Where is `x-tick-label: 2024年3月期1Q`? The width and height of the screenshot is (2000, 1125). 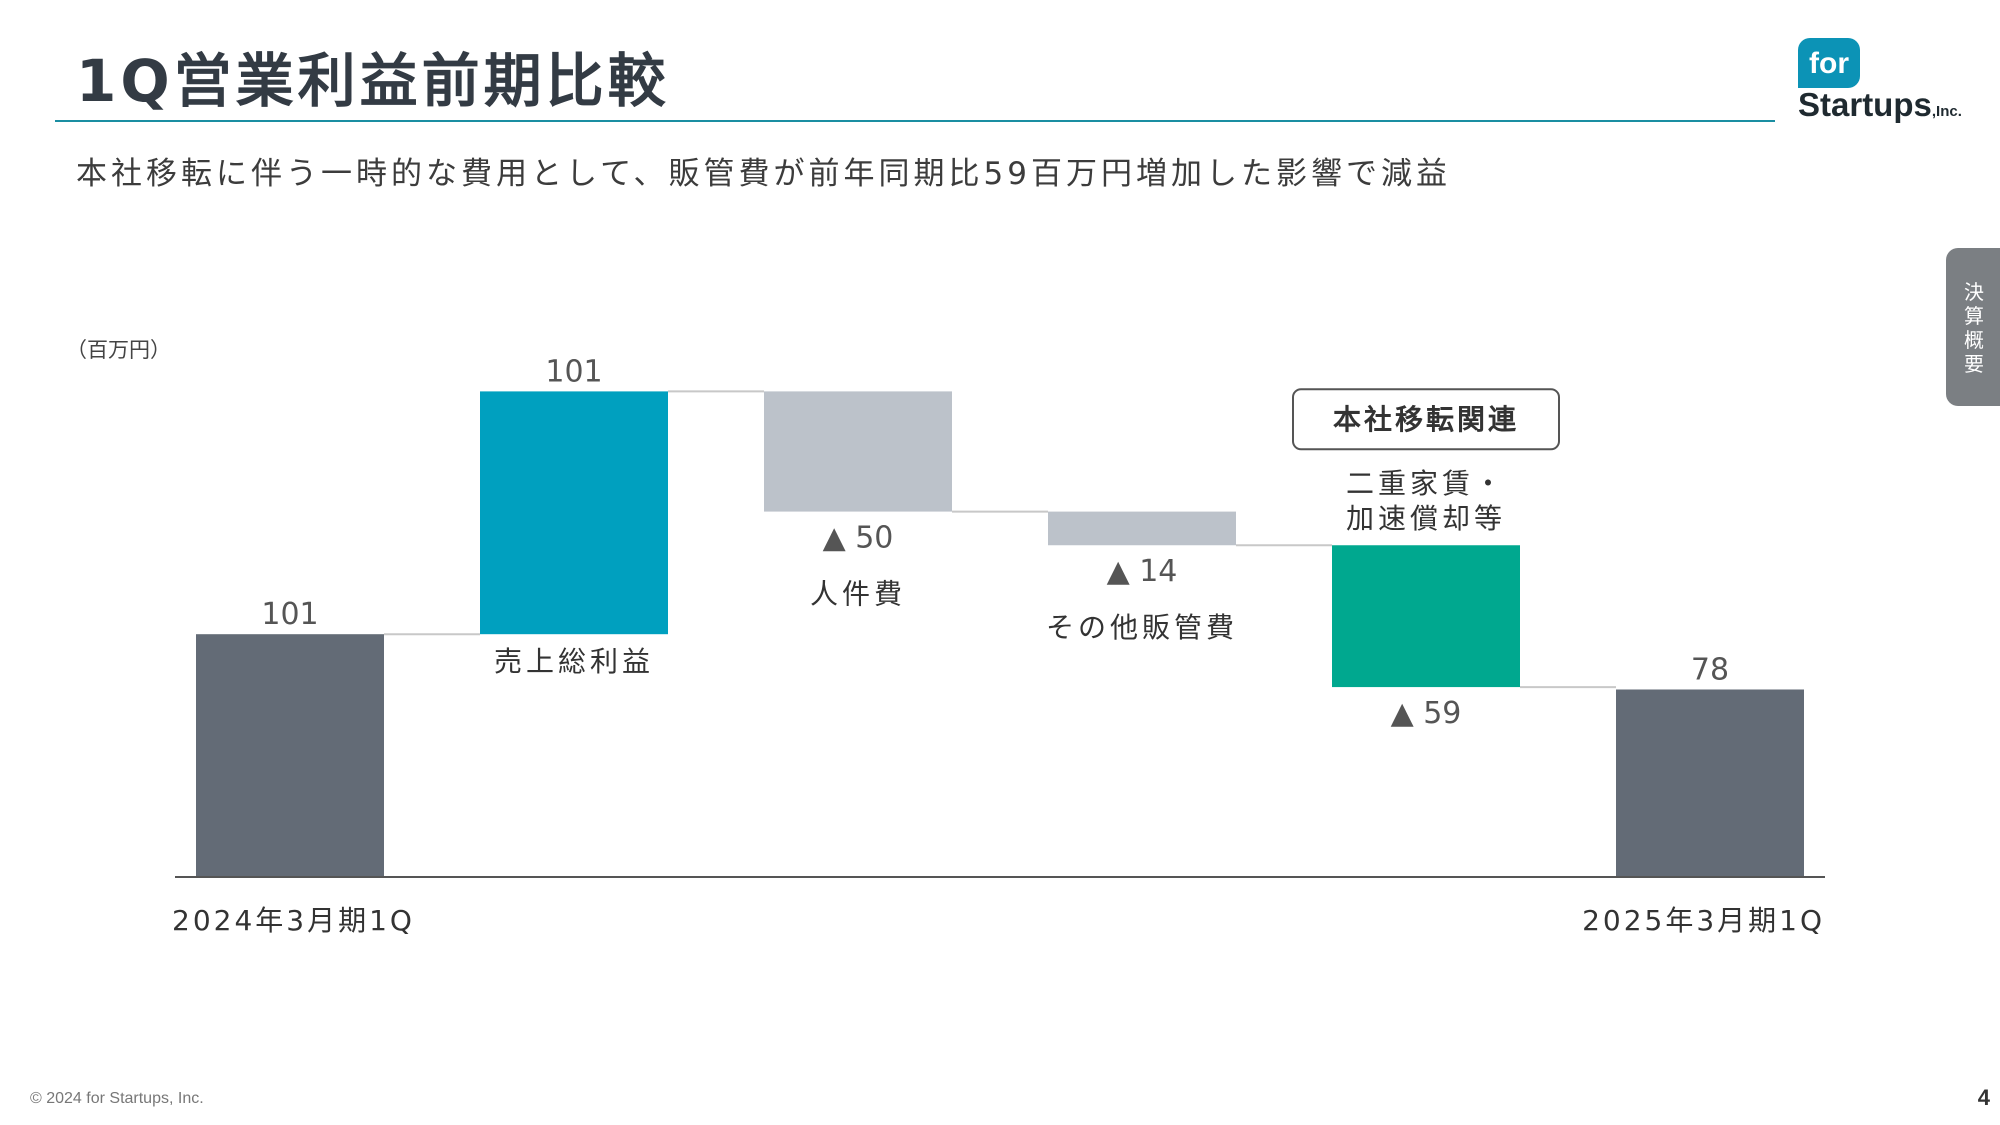 x-tick-label: 2024年3月期1Q is located at coordinates (293, 920).